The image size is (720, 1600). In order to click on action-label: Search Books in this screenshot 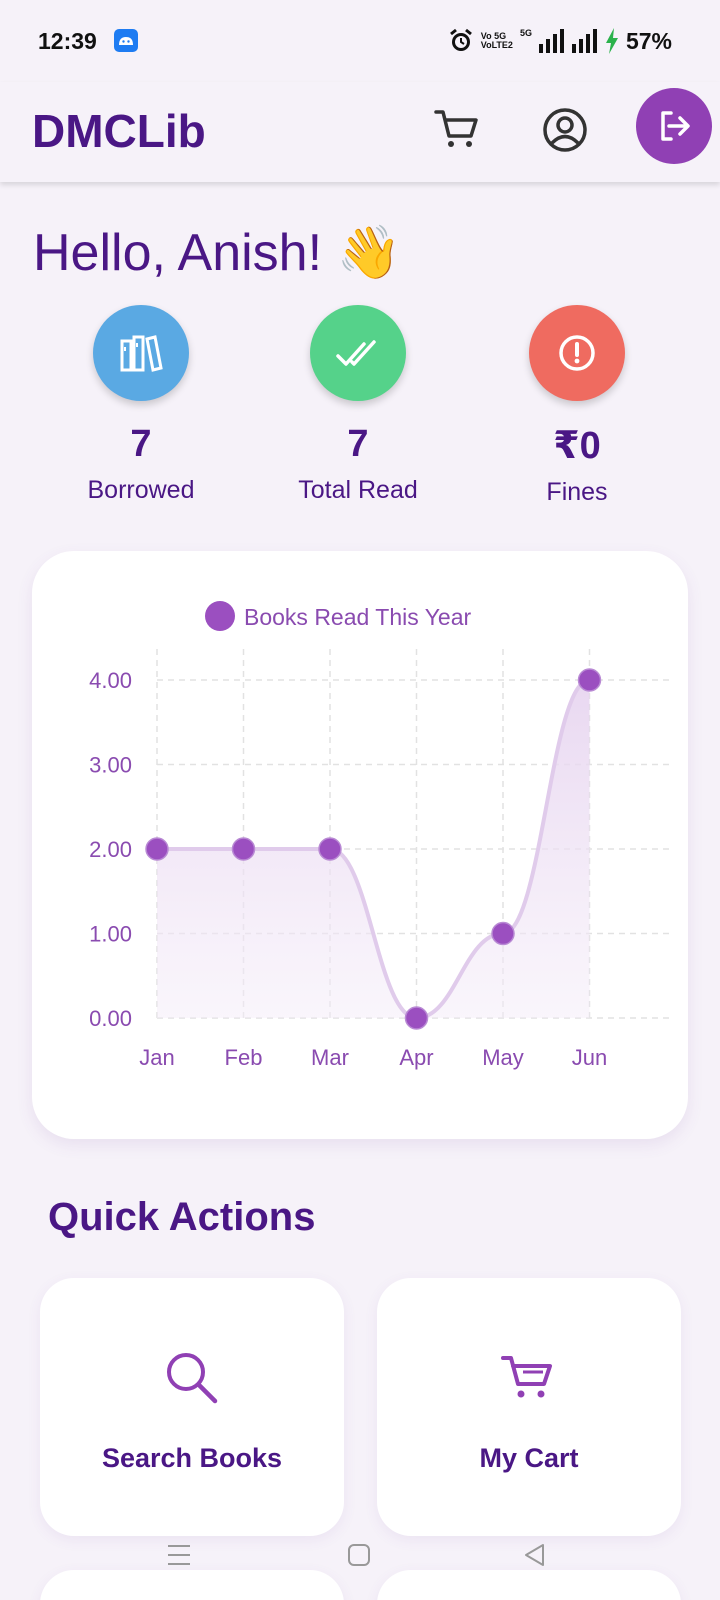, I will do `click(192, 1458)`.